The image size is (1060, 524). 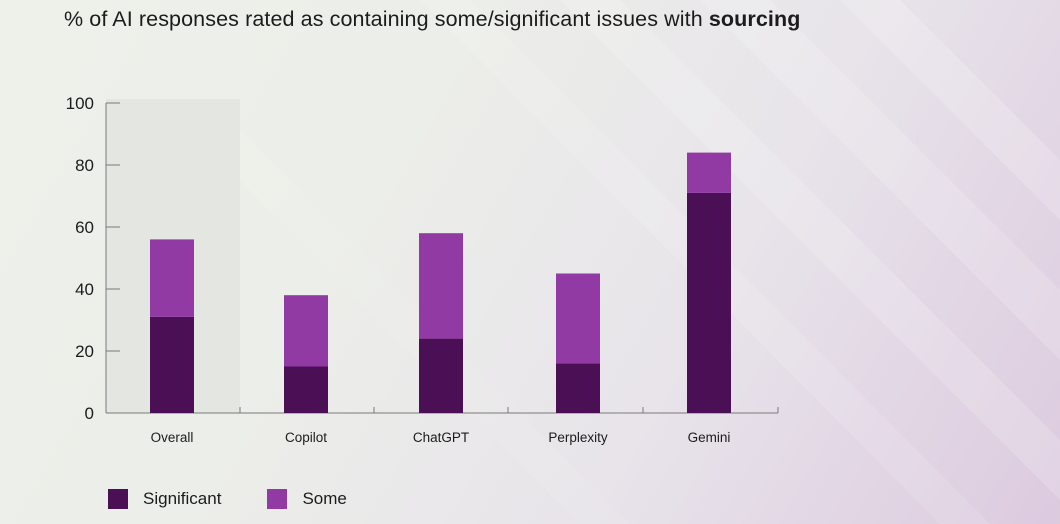 What do you see at coordinates (306, 390) in the screenshot?
I see `bar-significant-copilot` at bounding box center [306, 390].